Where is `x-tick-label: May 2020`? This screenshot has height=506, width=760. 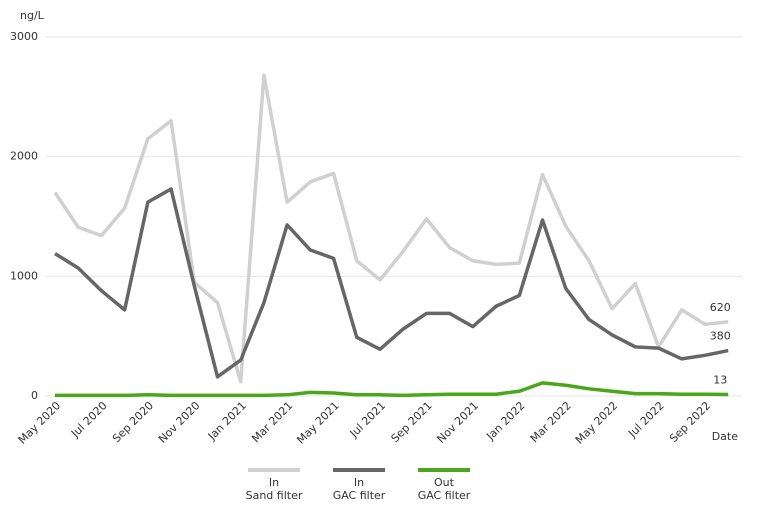 x-tick-label: May 2020 is located at coordinates (40, 423).